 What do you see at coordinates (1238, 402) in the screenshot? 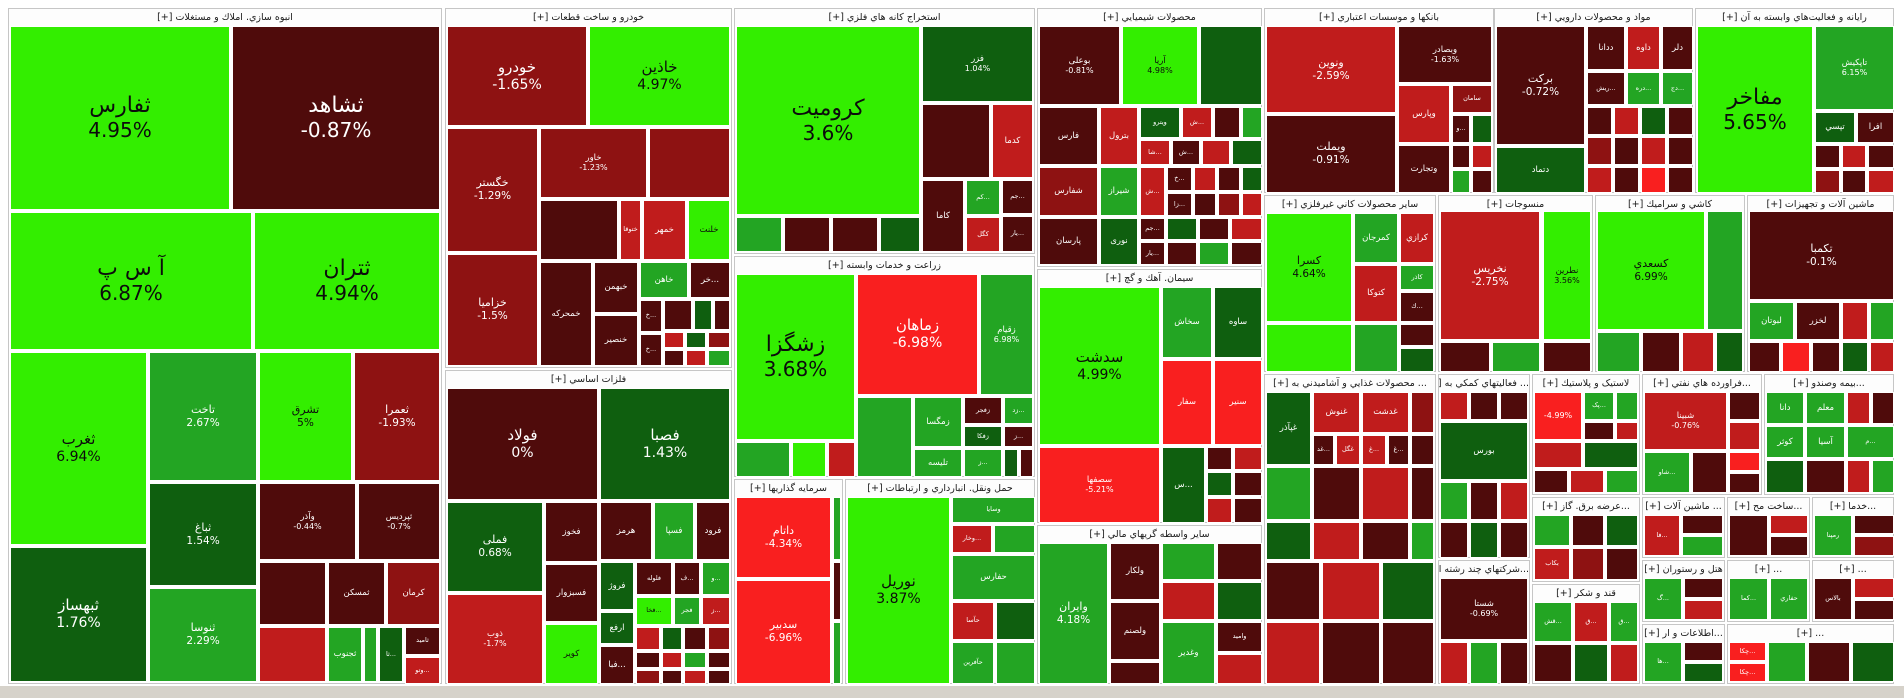
I see `treemap-tile: سنیر` at bounding box center [1238, 402].